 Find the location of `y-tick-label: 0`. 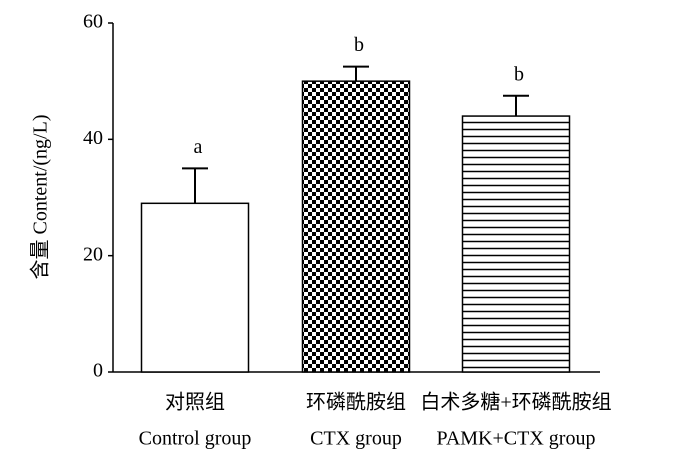

y-tick-label: 0 is located at coordinates (98, 371).